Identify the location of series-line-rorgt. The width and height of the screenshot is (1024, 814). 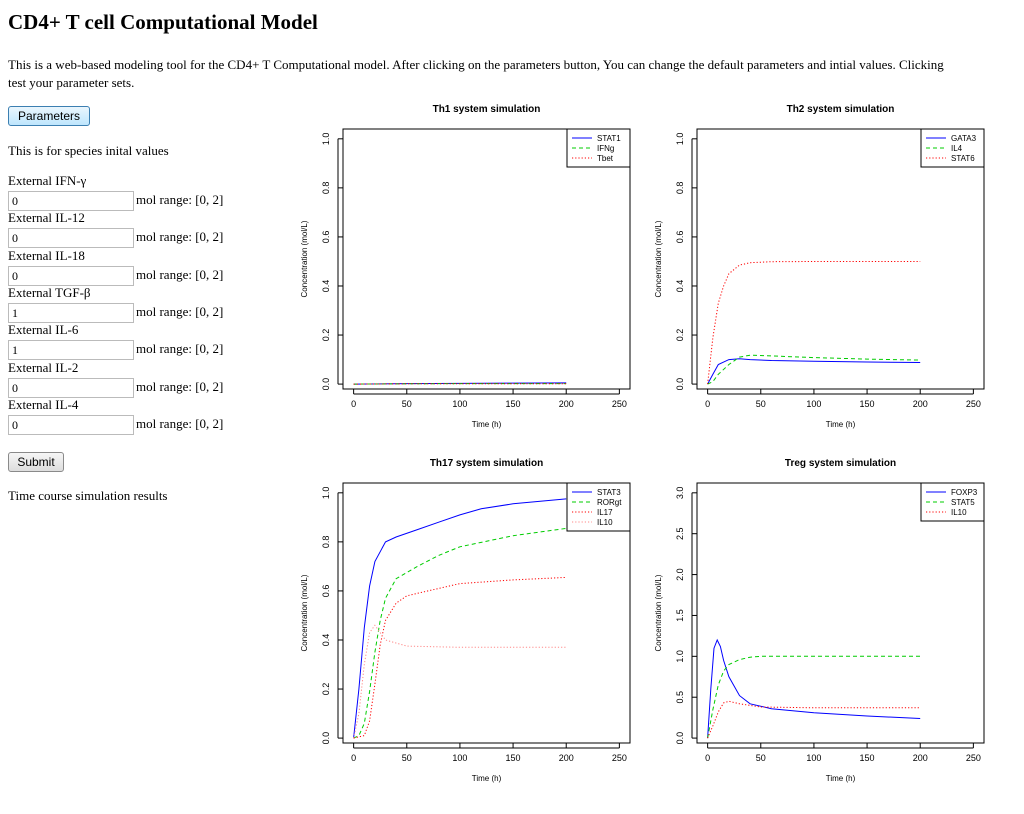
(460, 633).